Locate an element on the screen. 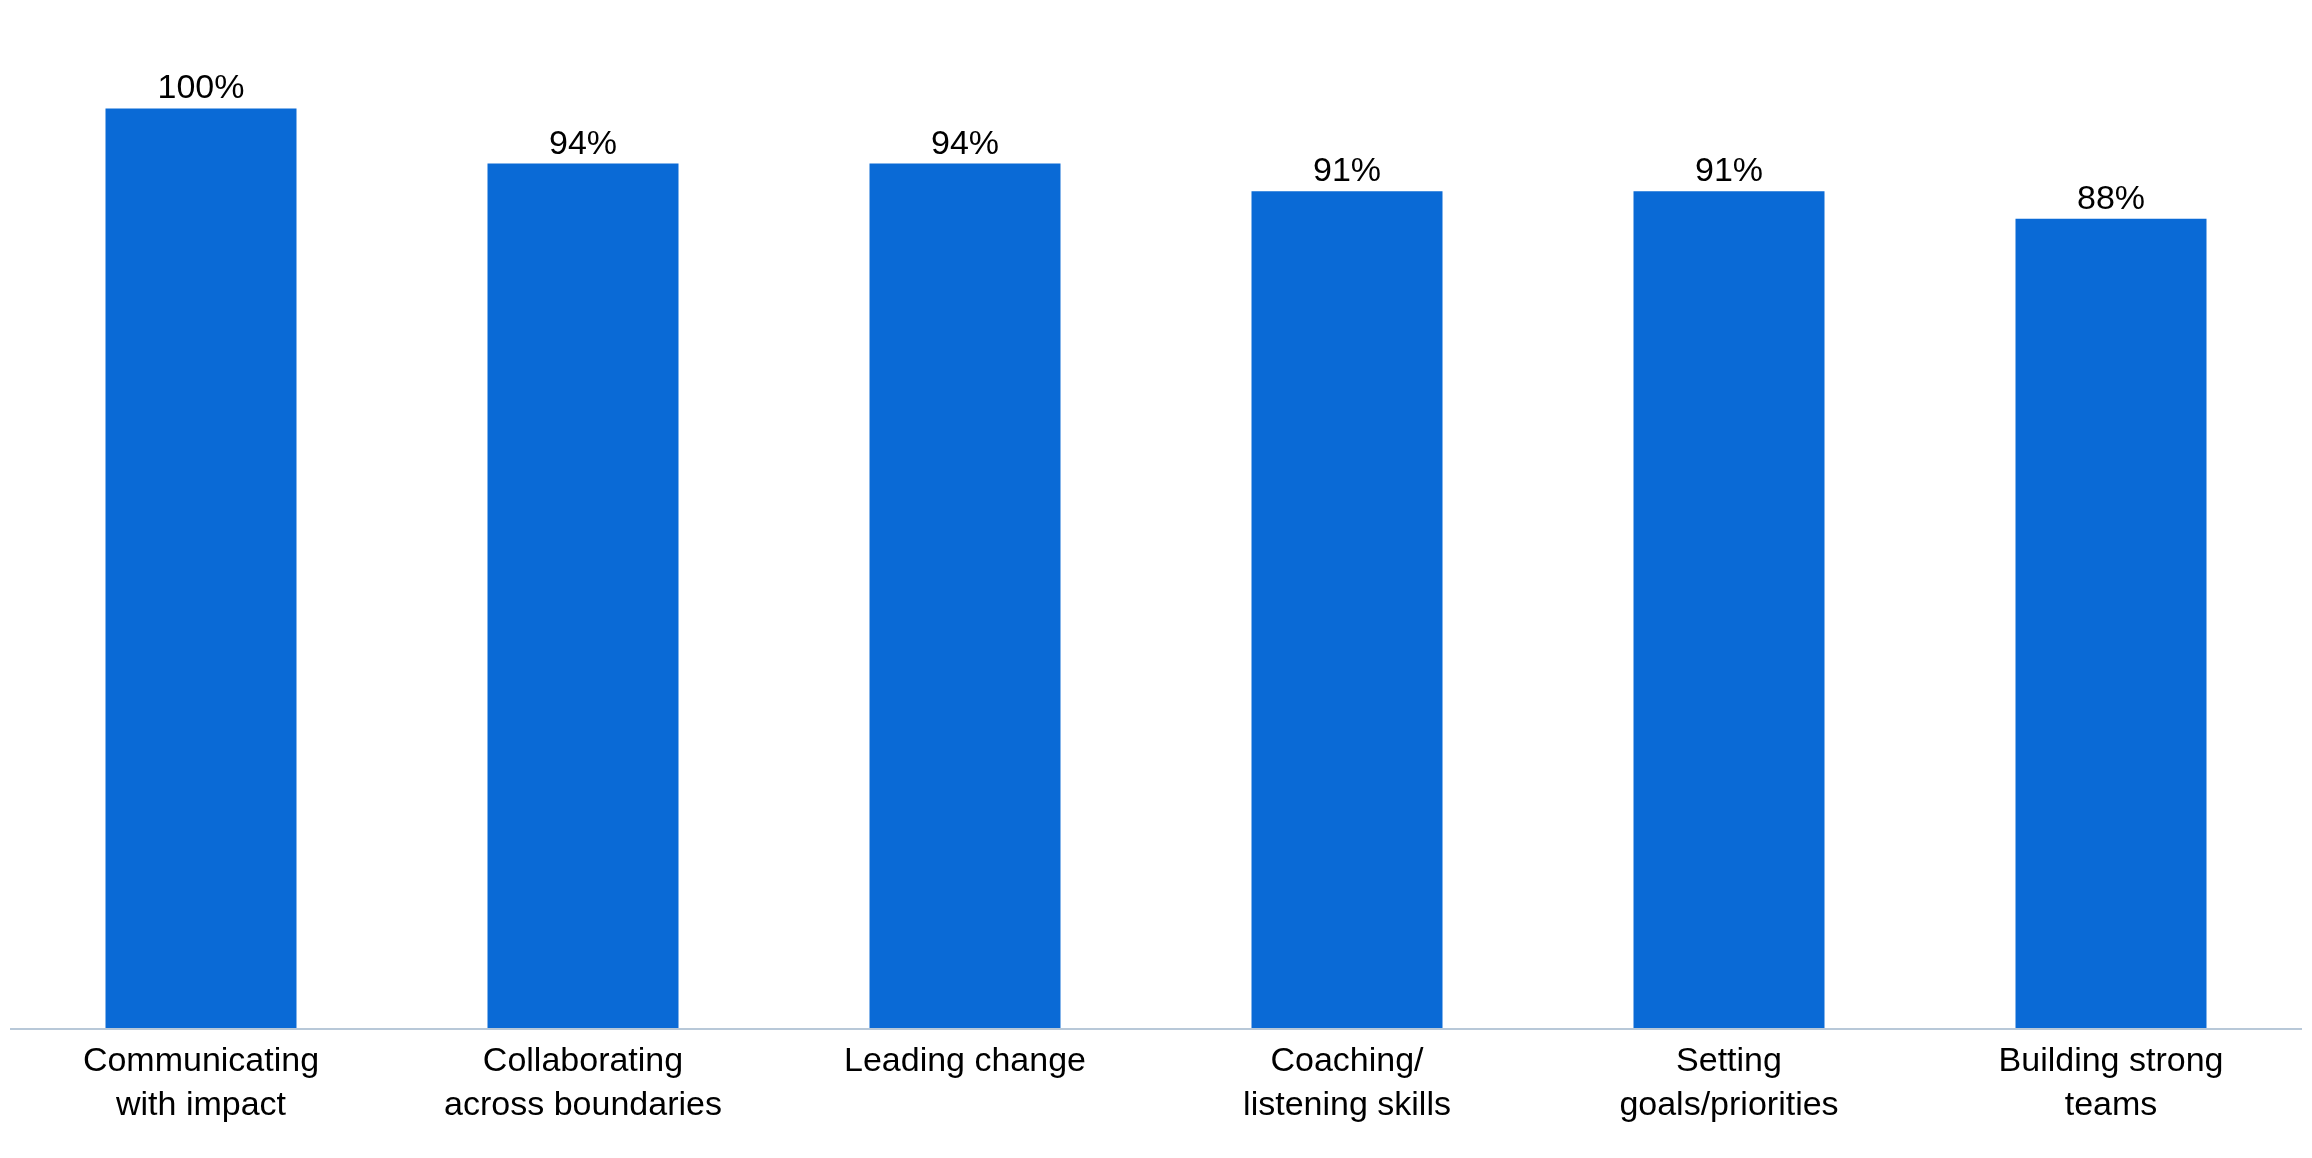  x-tick-label: Coaching/ listening skills is located at coordinates (1347, 1080).